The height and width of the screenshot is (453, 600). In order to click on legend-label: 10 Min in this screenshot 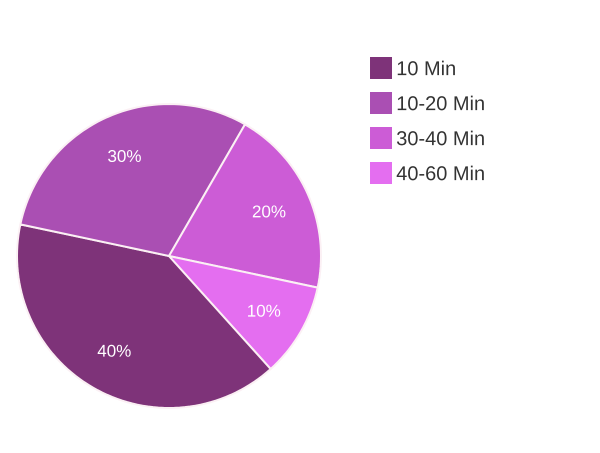, I will do `click(426, 68)`.